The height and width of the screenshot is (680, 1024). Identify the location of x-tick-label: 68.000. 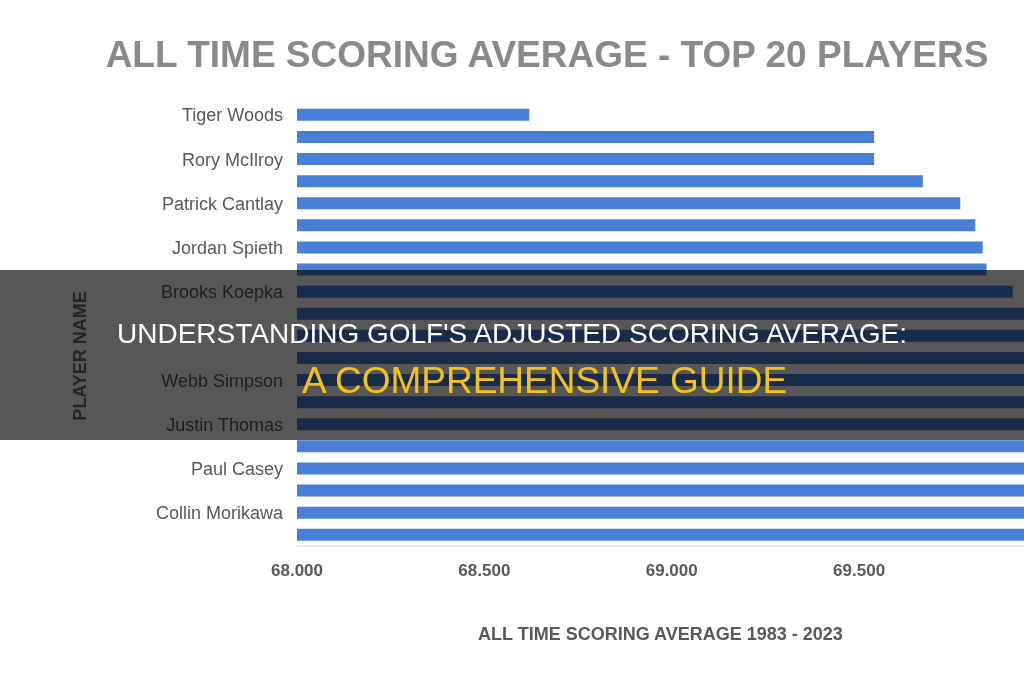
(297, 571).